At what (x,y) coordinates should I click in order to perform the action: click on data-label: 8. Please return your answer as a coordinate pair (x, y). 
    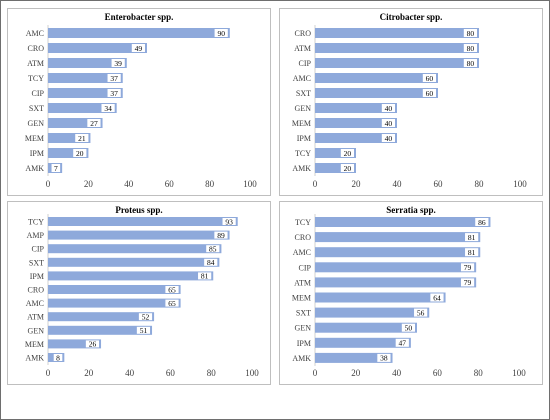
    Looking at the image, I should click on (58, 357).